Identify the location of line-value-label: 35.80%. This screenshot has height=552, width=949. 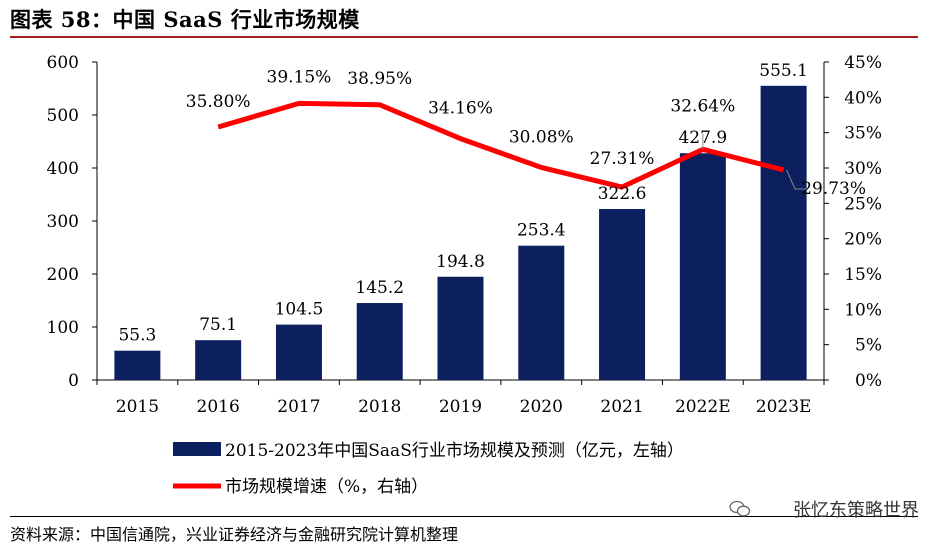
(218, 102).